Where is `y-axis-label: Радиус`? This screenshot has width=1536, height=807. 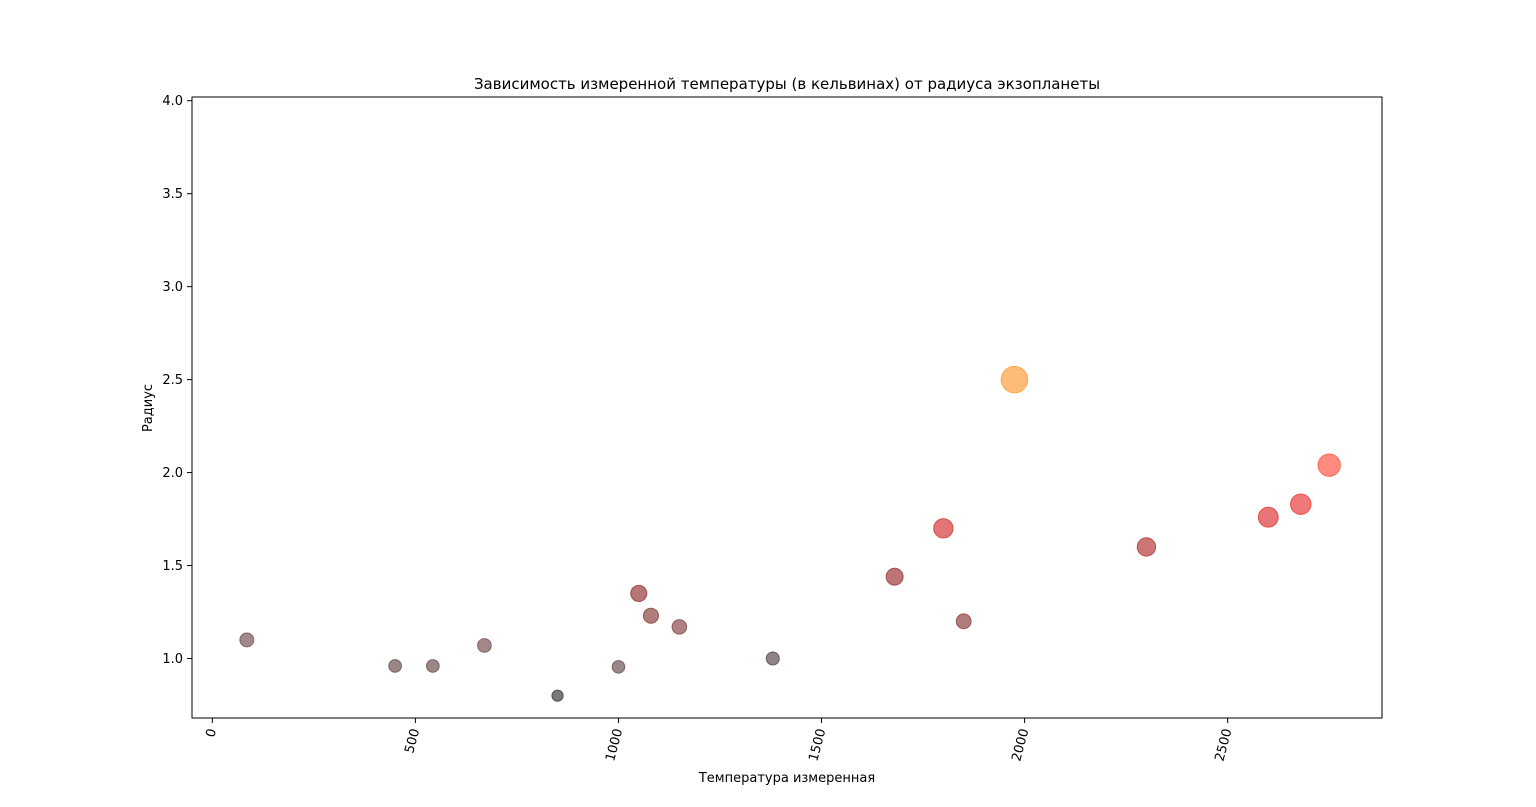 y-axis-label: Радиус is located at coordinates (148, 408).